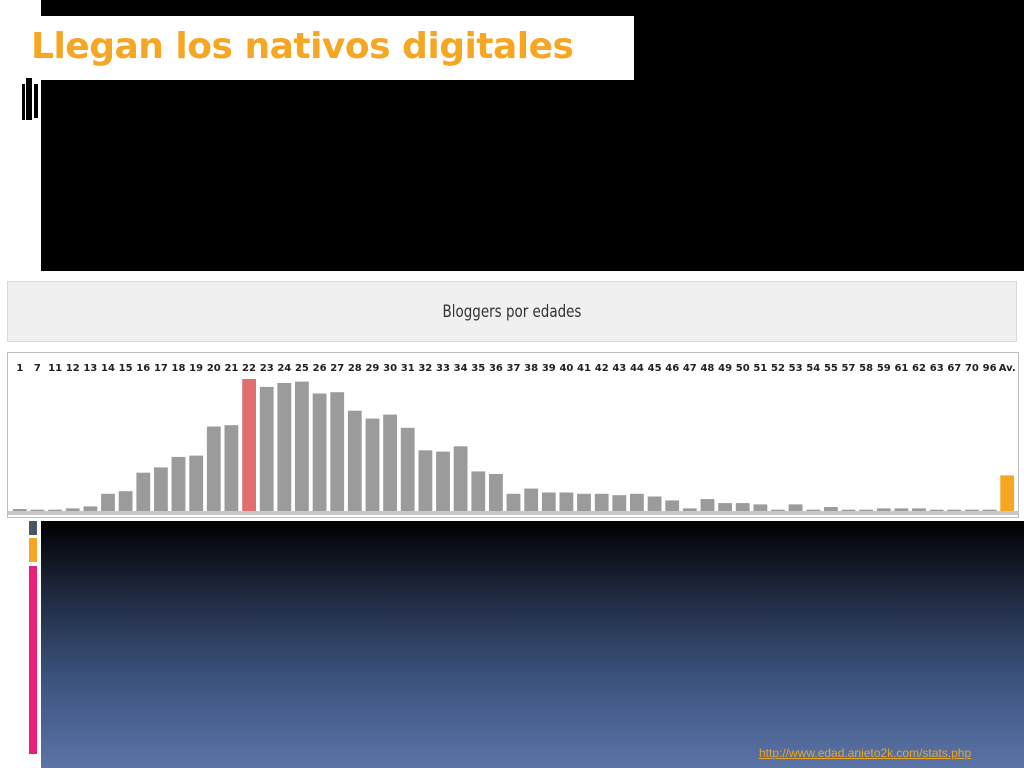  I want to click on bar-Av, so click(1007, 493).